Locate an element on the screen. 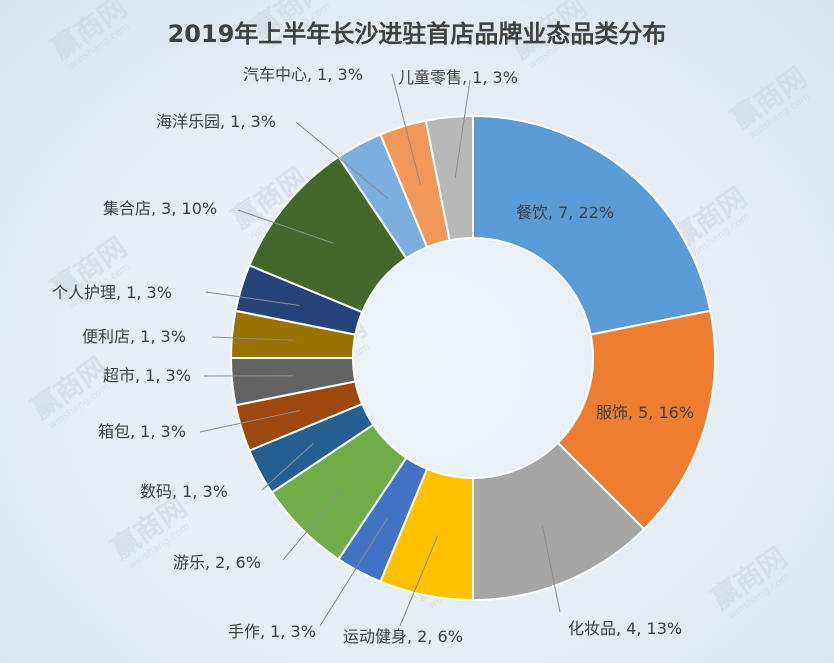 The width and height of the screenshot is (834, 663). slice-label: 游乐, 2, 6% is located at coordinates (217, 562).